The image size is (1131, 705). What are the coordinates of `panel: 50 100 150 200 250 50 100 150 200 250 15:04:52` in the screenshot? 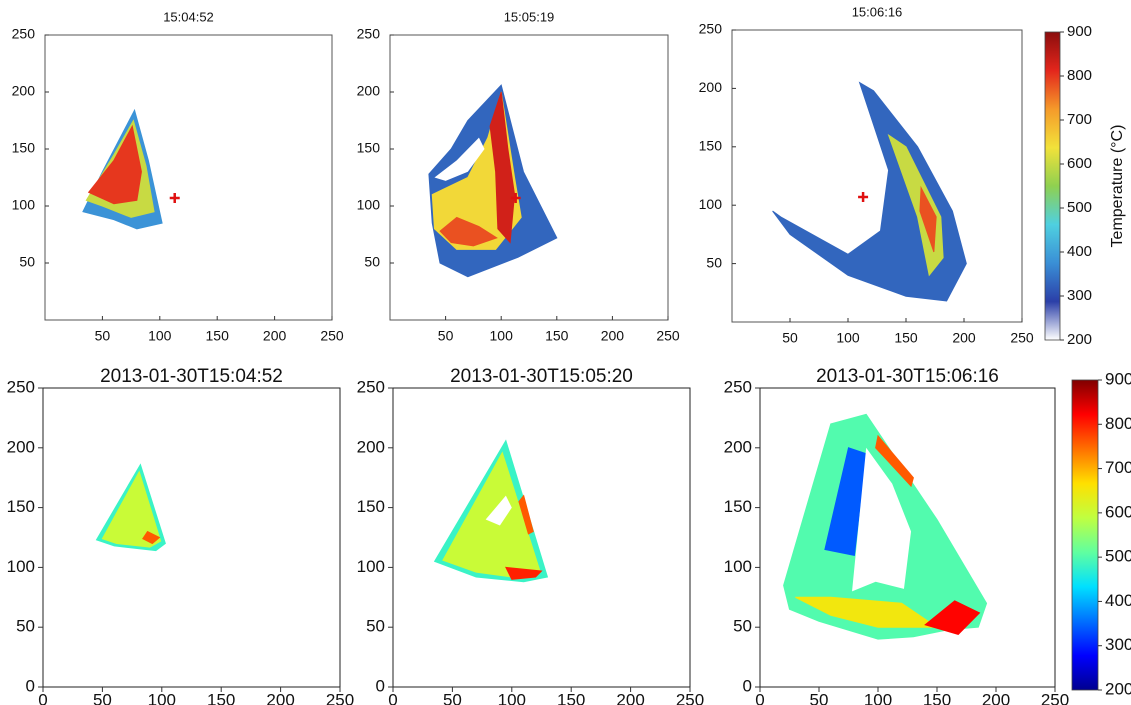 It's located at (178, 176).